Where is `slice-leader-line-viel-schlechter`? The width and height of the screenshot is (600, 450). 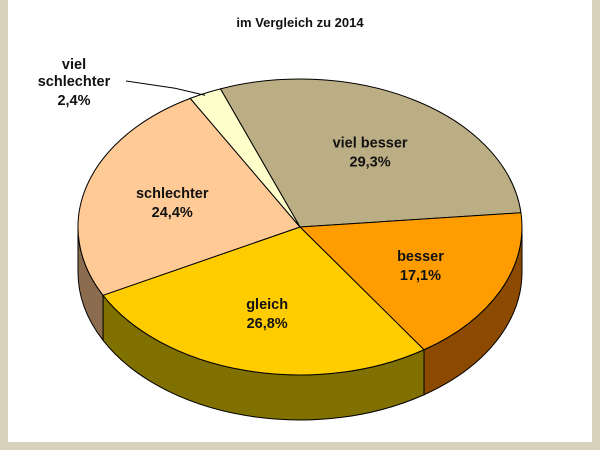 slice-leader-line-viel-schlechter is located at coordinates (165, 88).